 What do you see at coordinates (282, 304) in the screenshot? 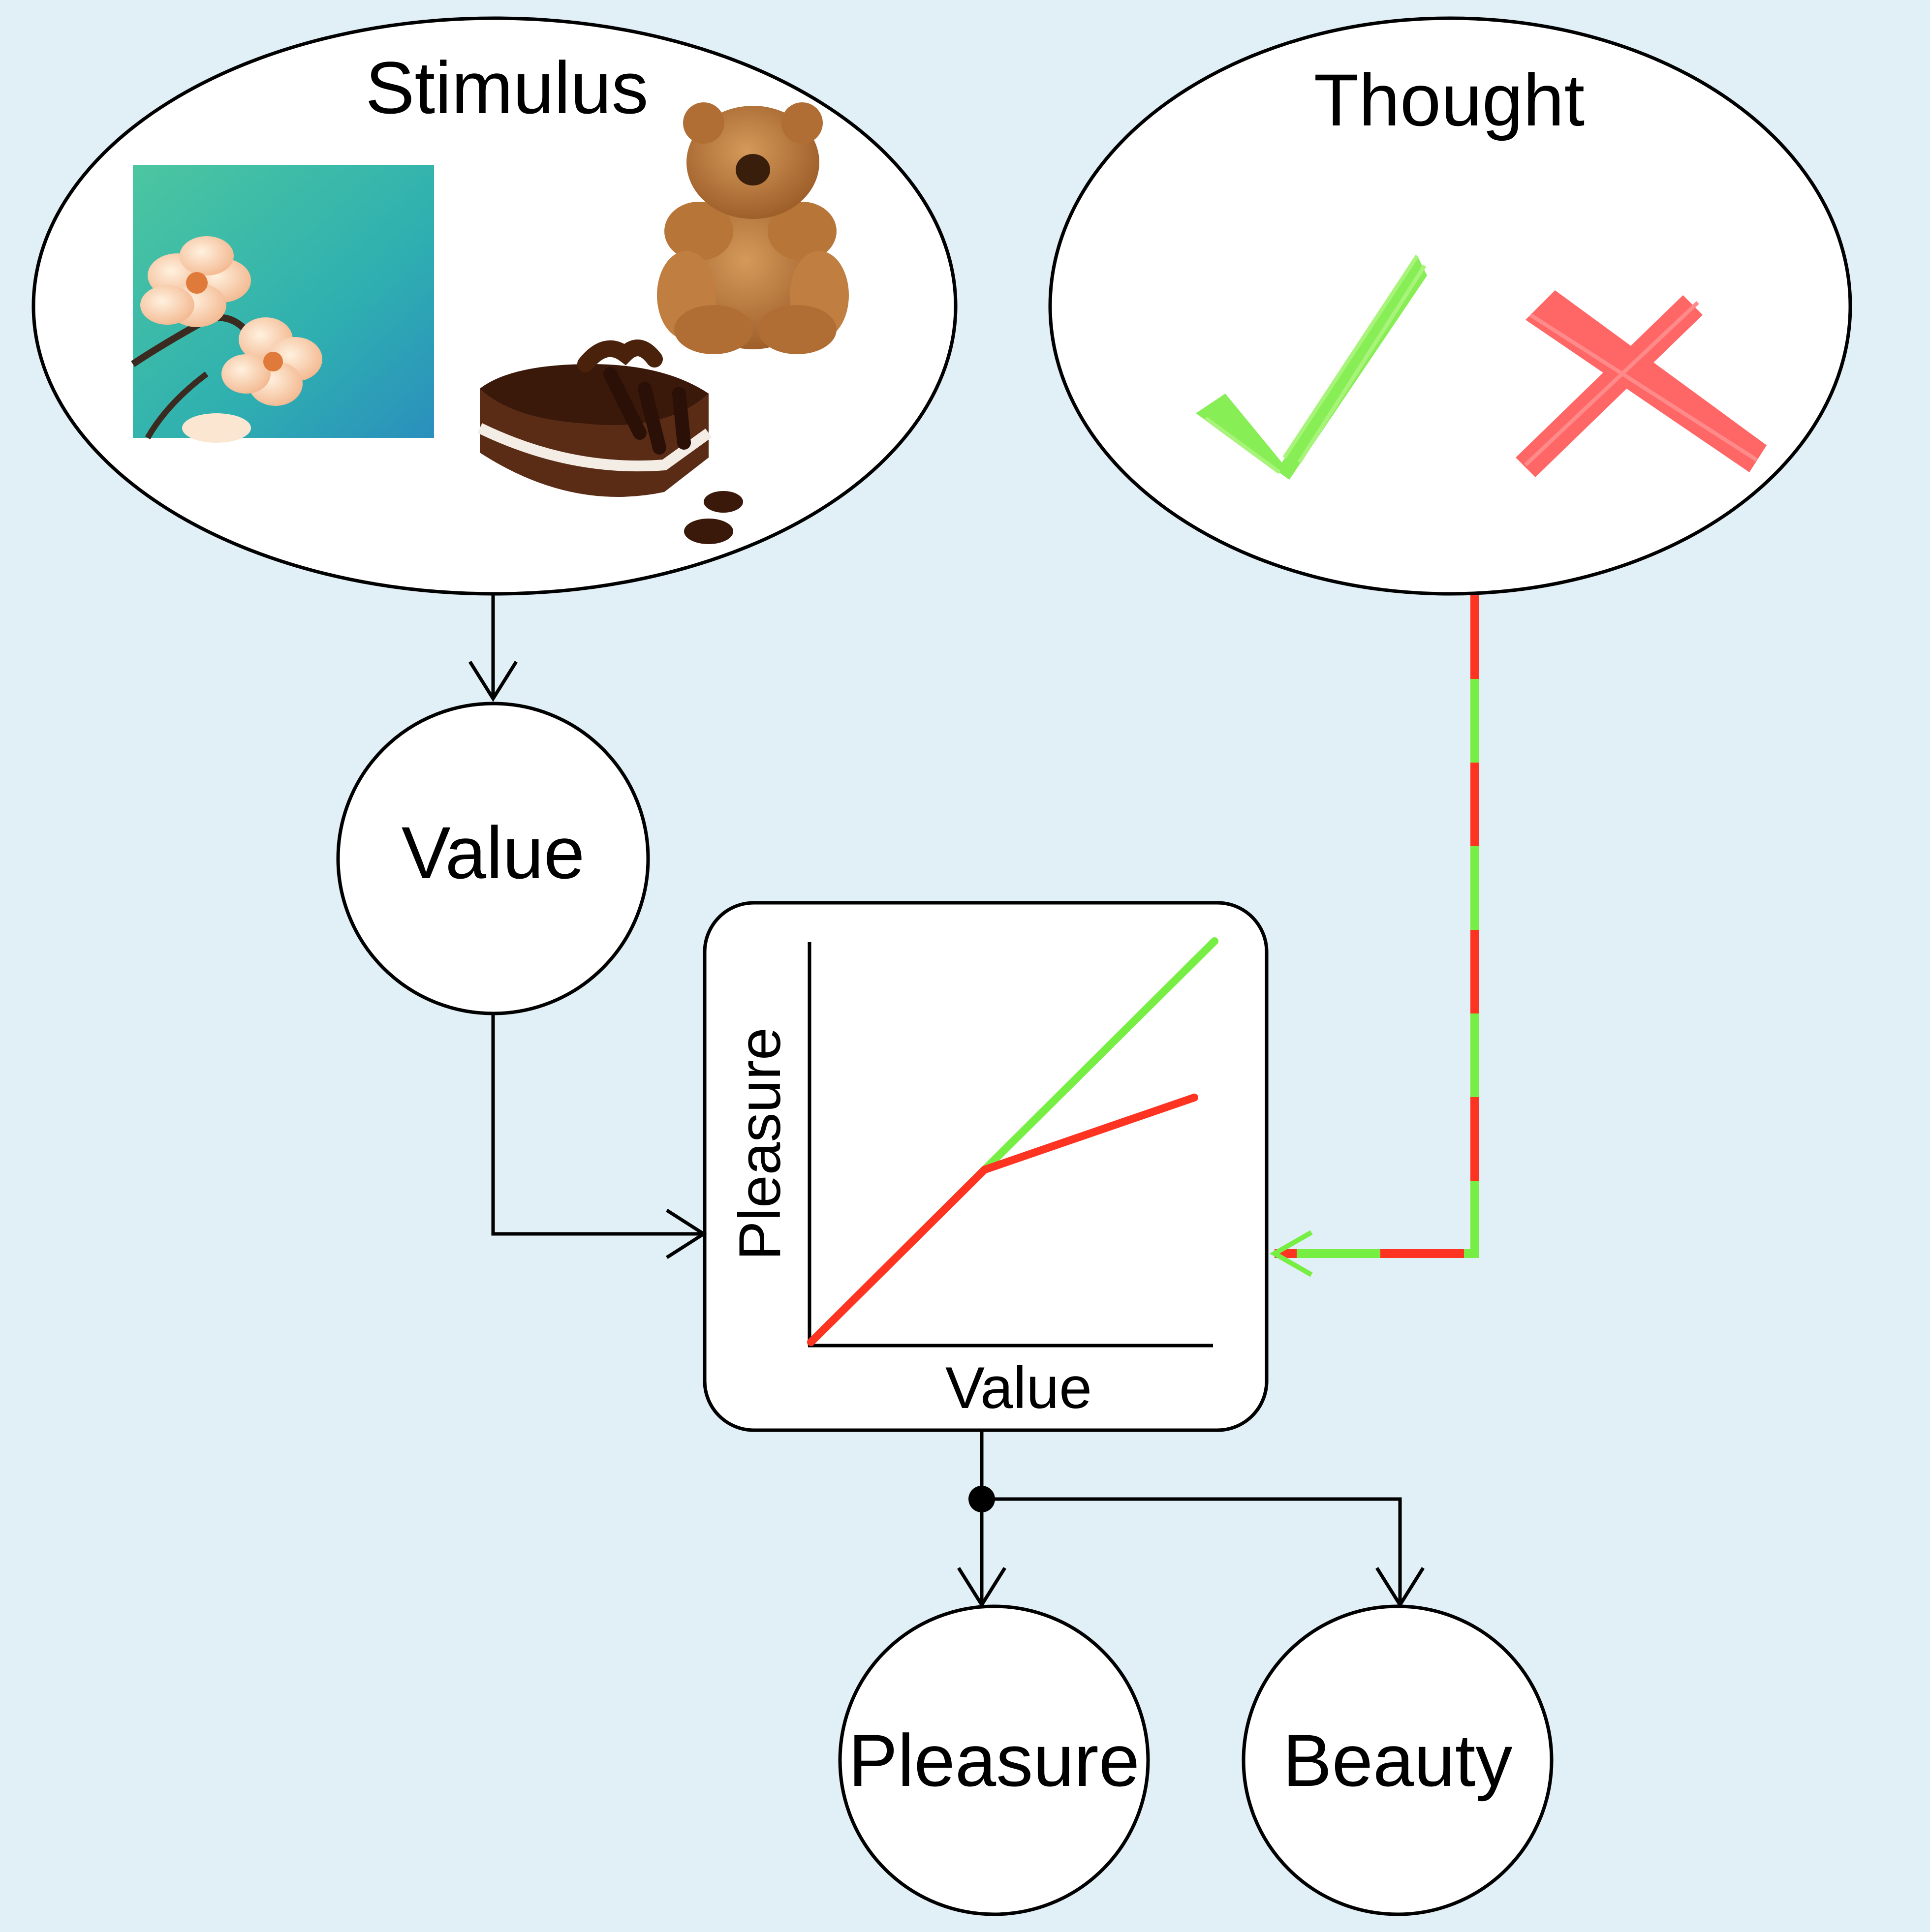
I see `flower-photo` at bounding box center [282, 304].